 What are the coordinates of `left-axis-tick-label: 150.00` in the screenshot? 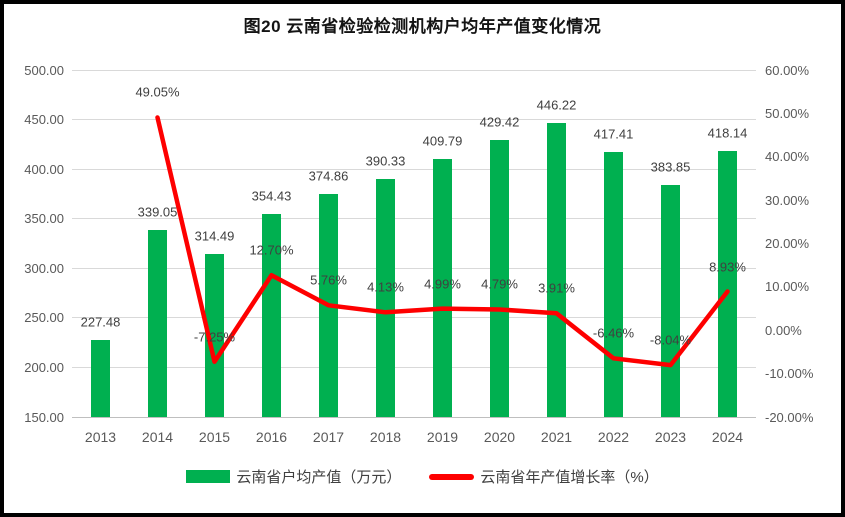 It's located at (44, 417).